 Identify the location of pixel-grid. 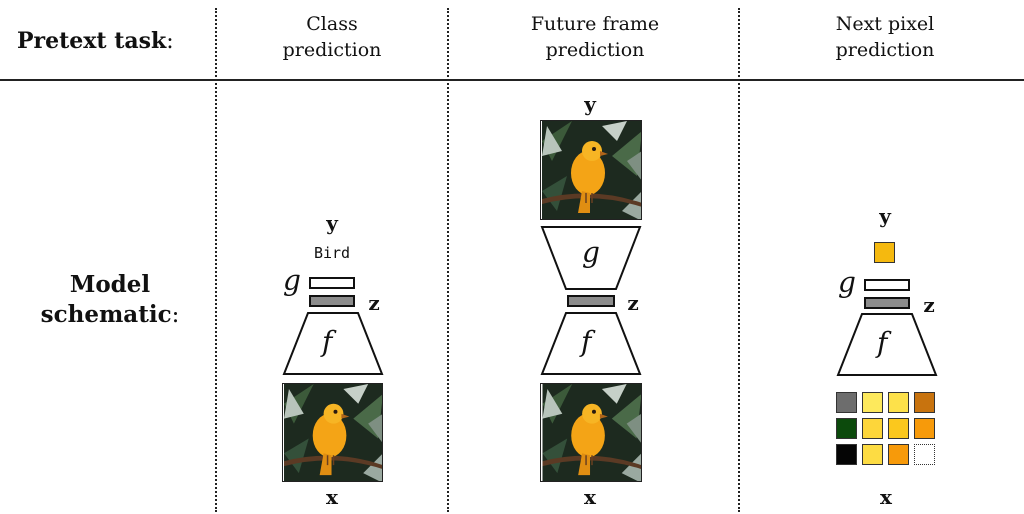
(887, 432).